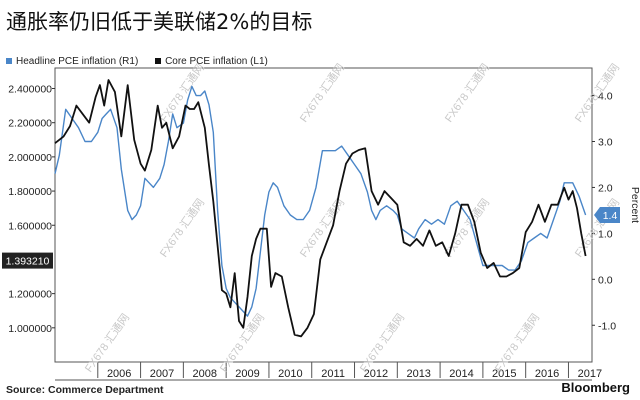 The width and height of the screenshot is (640, 400). I want to click on legend-item-headline: Headline PCE inflation (R1), so click(72, 61).